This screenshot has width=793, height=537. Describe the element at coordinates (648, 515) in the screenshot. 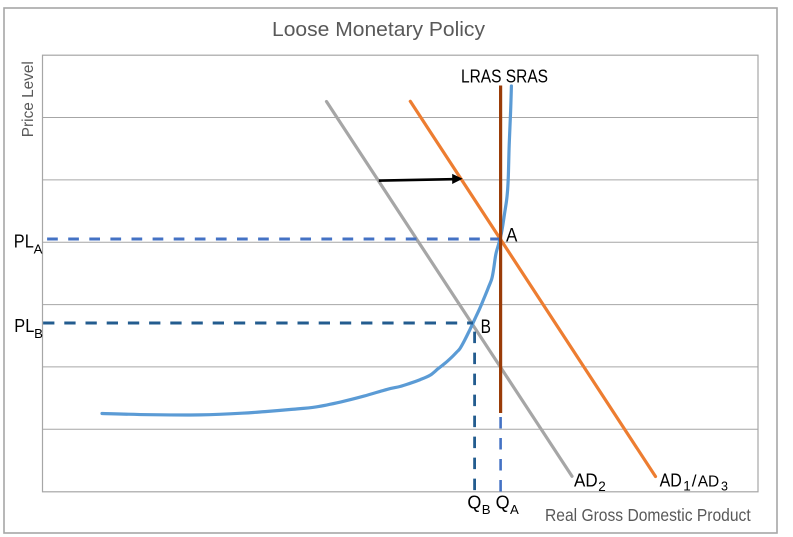

I see `svg-text: Real Gross Domestic Product` at that location.